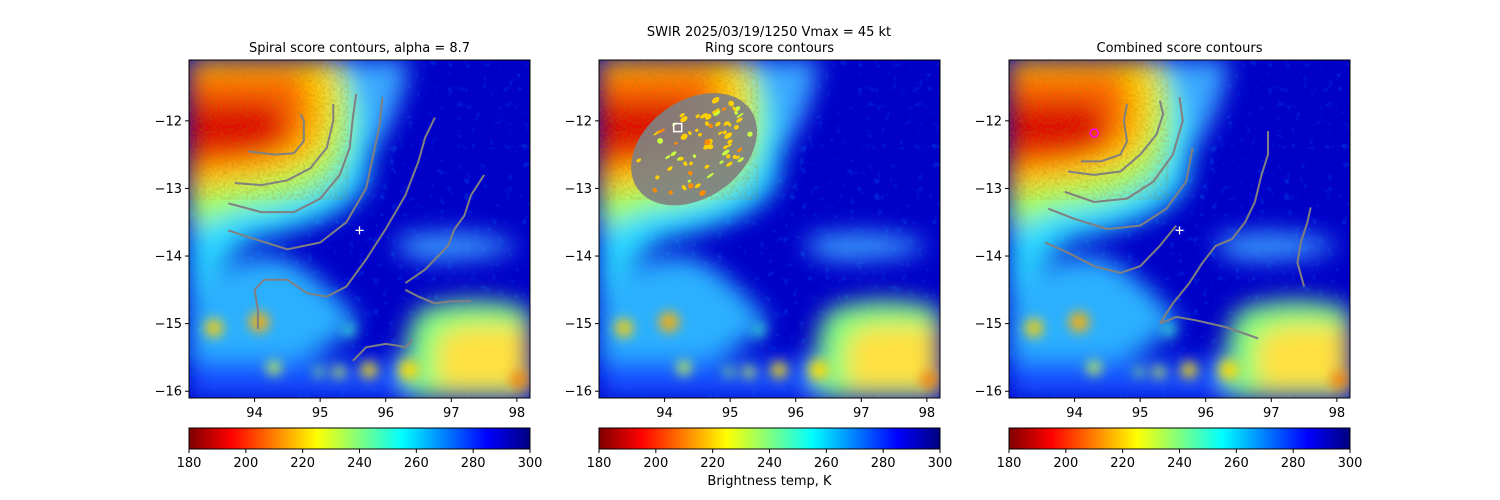 This screenshot has width=1500, height=500. I want to click on figure-suptitle: SWIR 2025/03/19/1250 Vmax = 45 kt, so click(769, 32).